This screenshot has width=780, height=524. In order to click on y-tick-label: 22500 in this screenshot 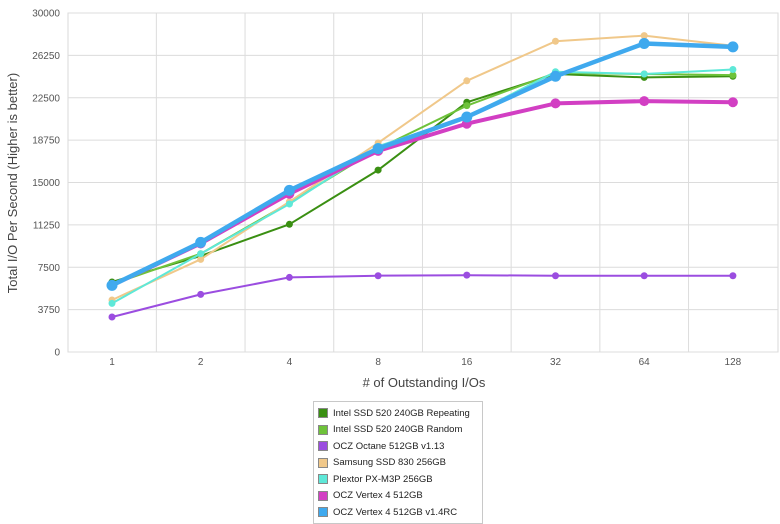, I will do `click(46, 98)`.